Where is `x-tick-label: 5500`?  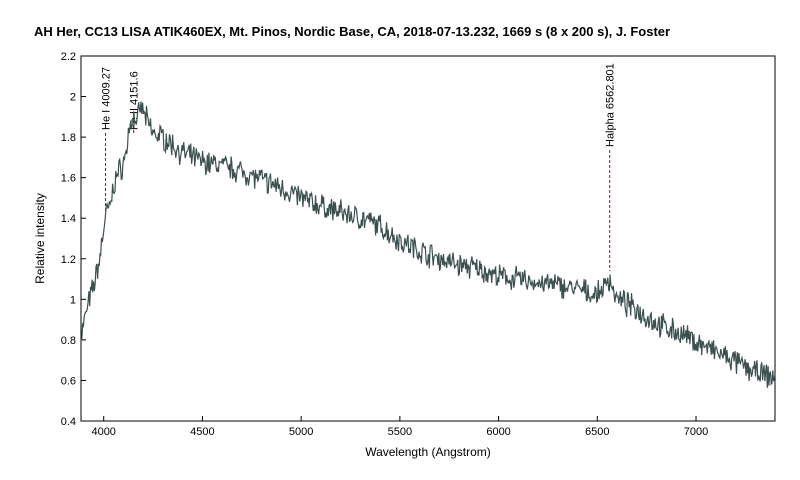
x-tick-label: 5500 is located at coordinates (400, 432).